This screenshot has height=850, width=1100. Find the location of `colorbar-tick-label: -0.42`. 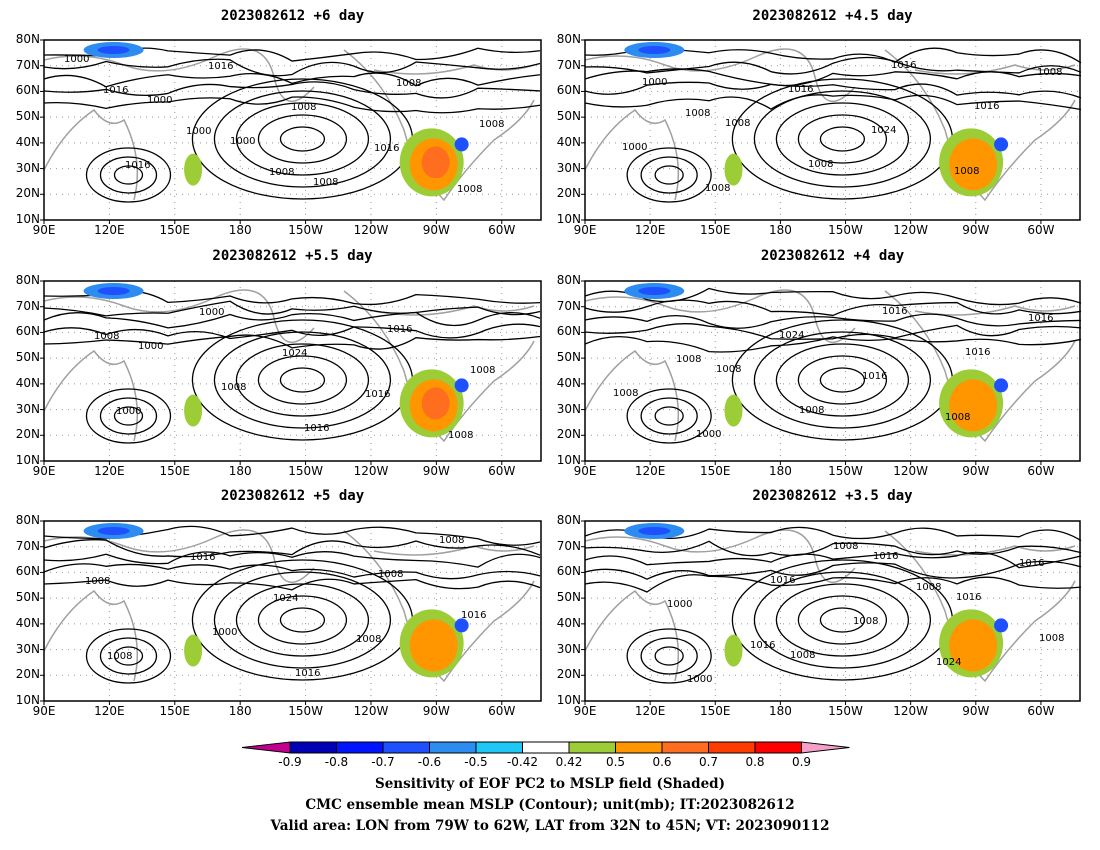

colorbar-tick-label: -0.42 is located at coordinates (522, 762).